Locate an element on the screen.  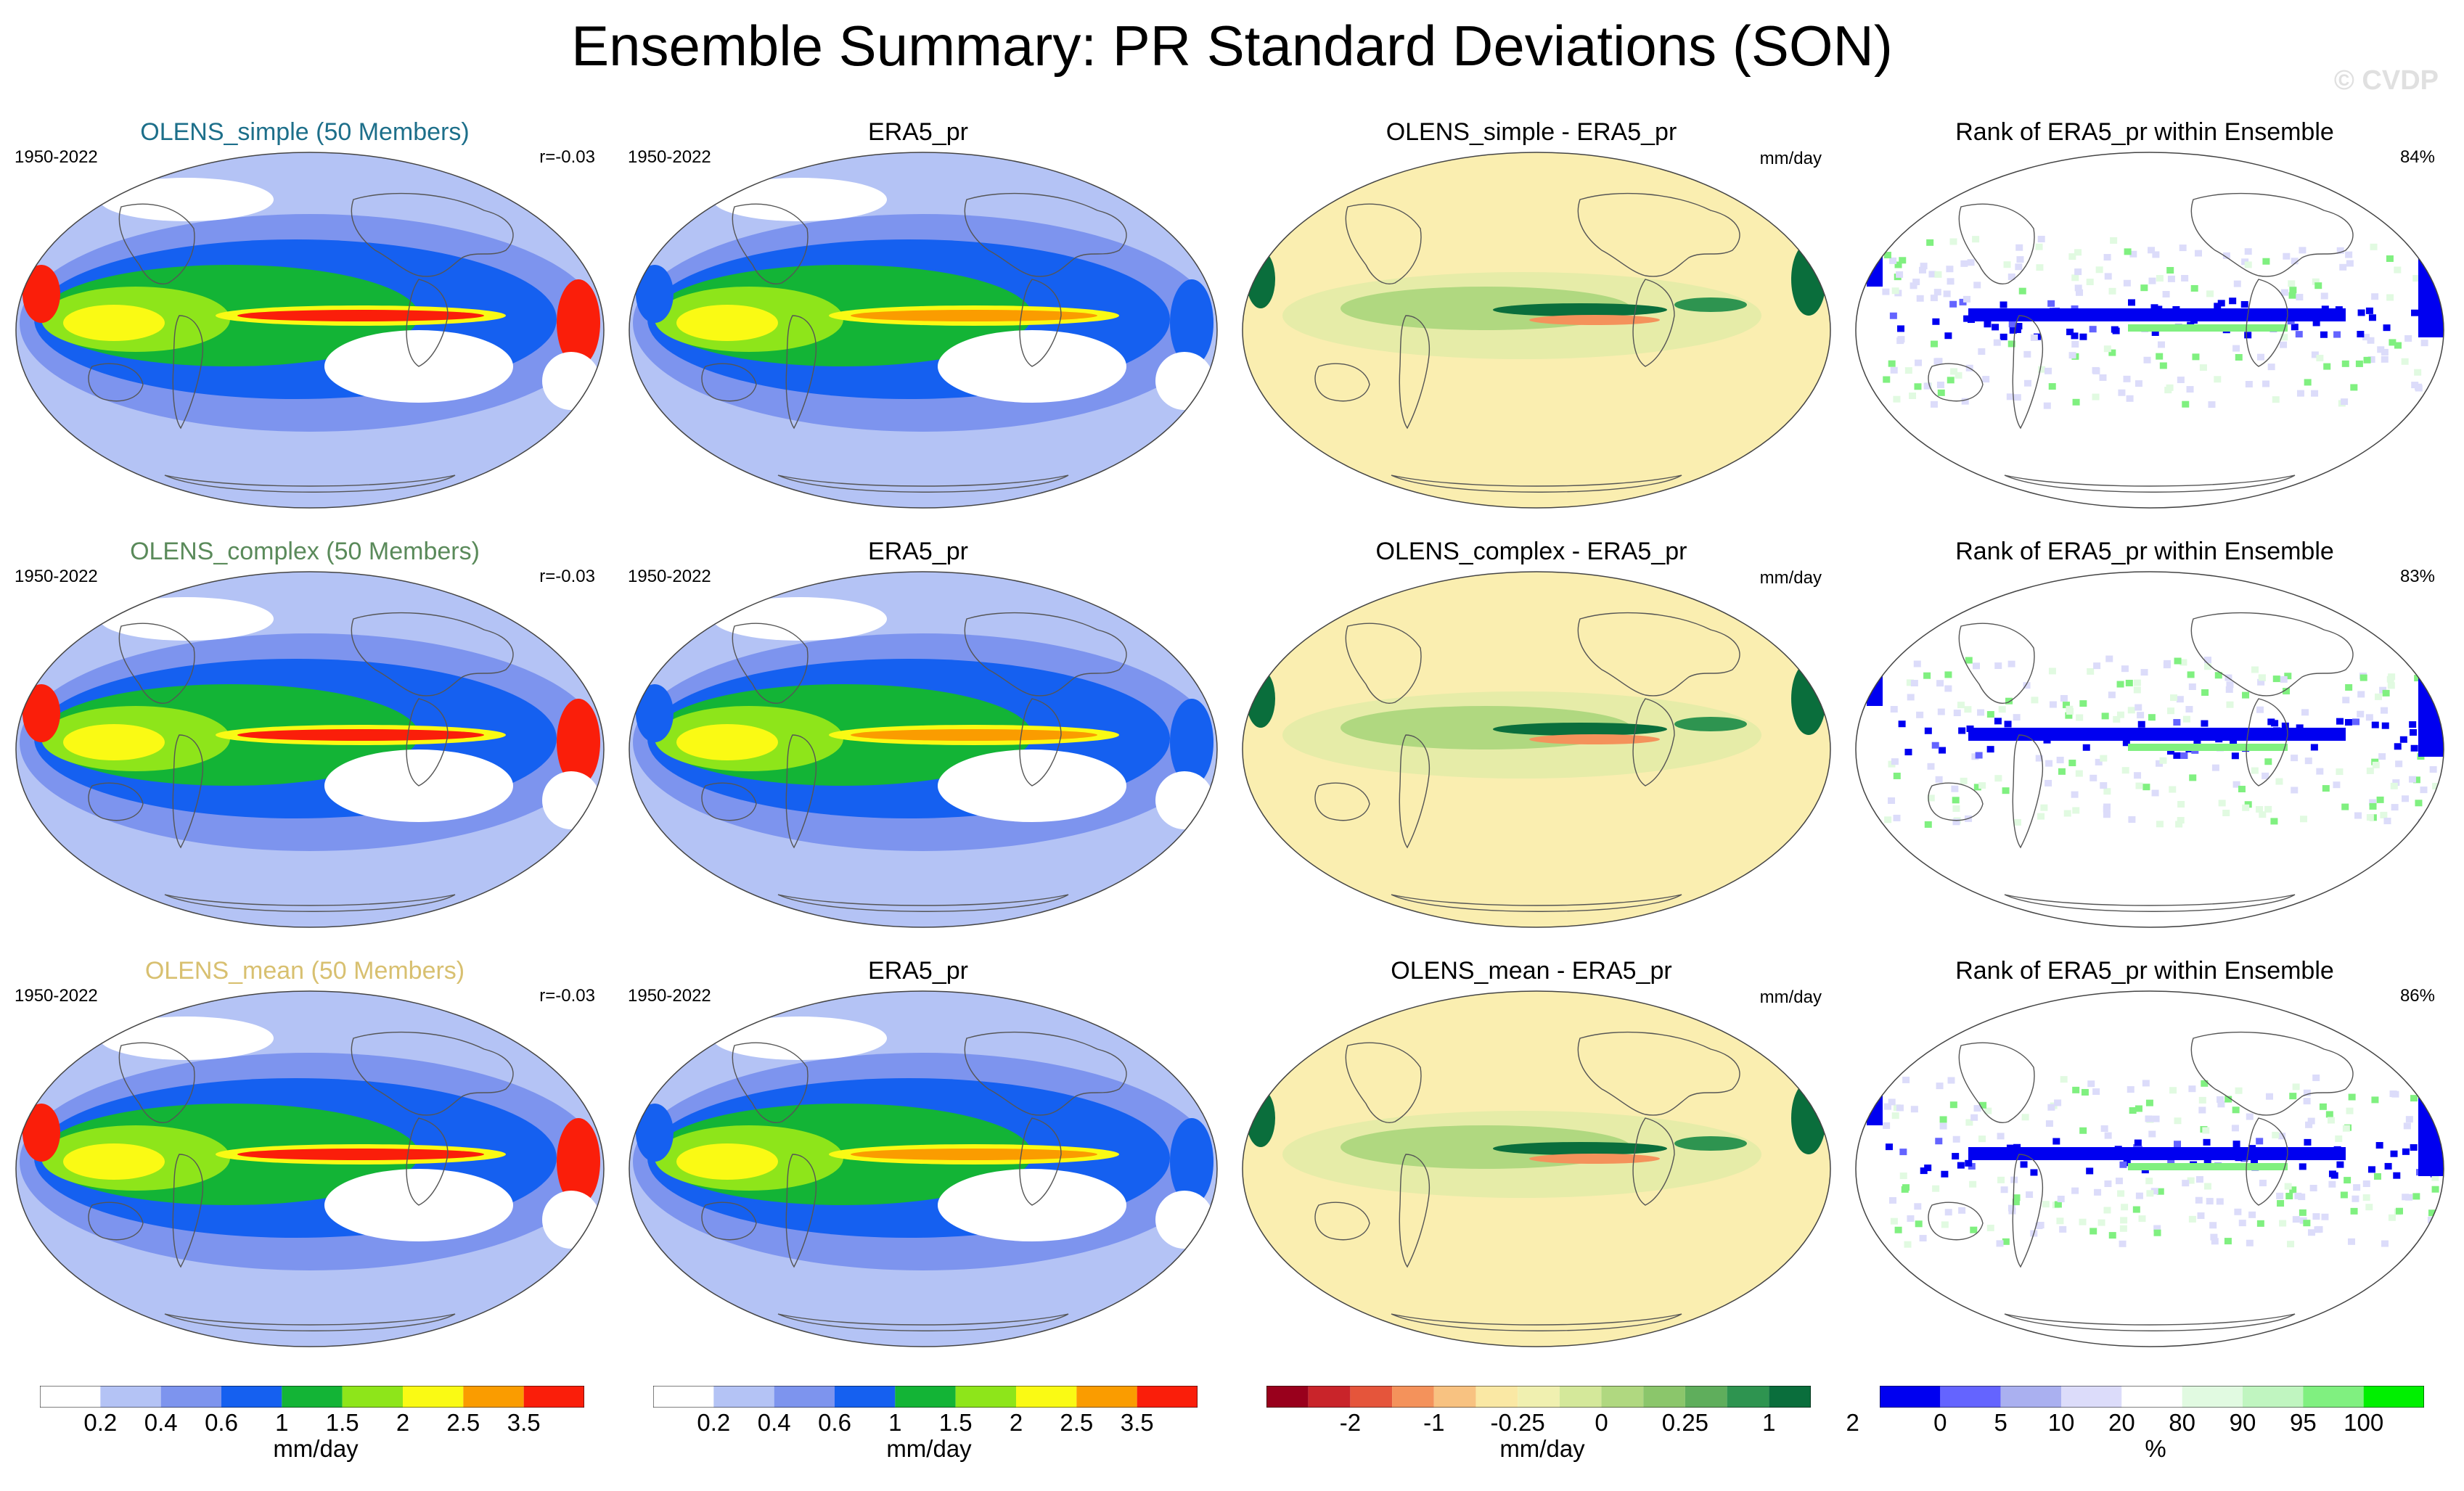
colorbar-tick-label: 10 is located at coordinates (2061, 1422).